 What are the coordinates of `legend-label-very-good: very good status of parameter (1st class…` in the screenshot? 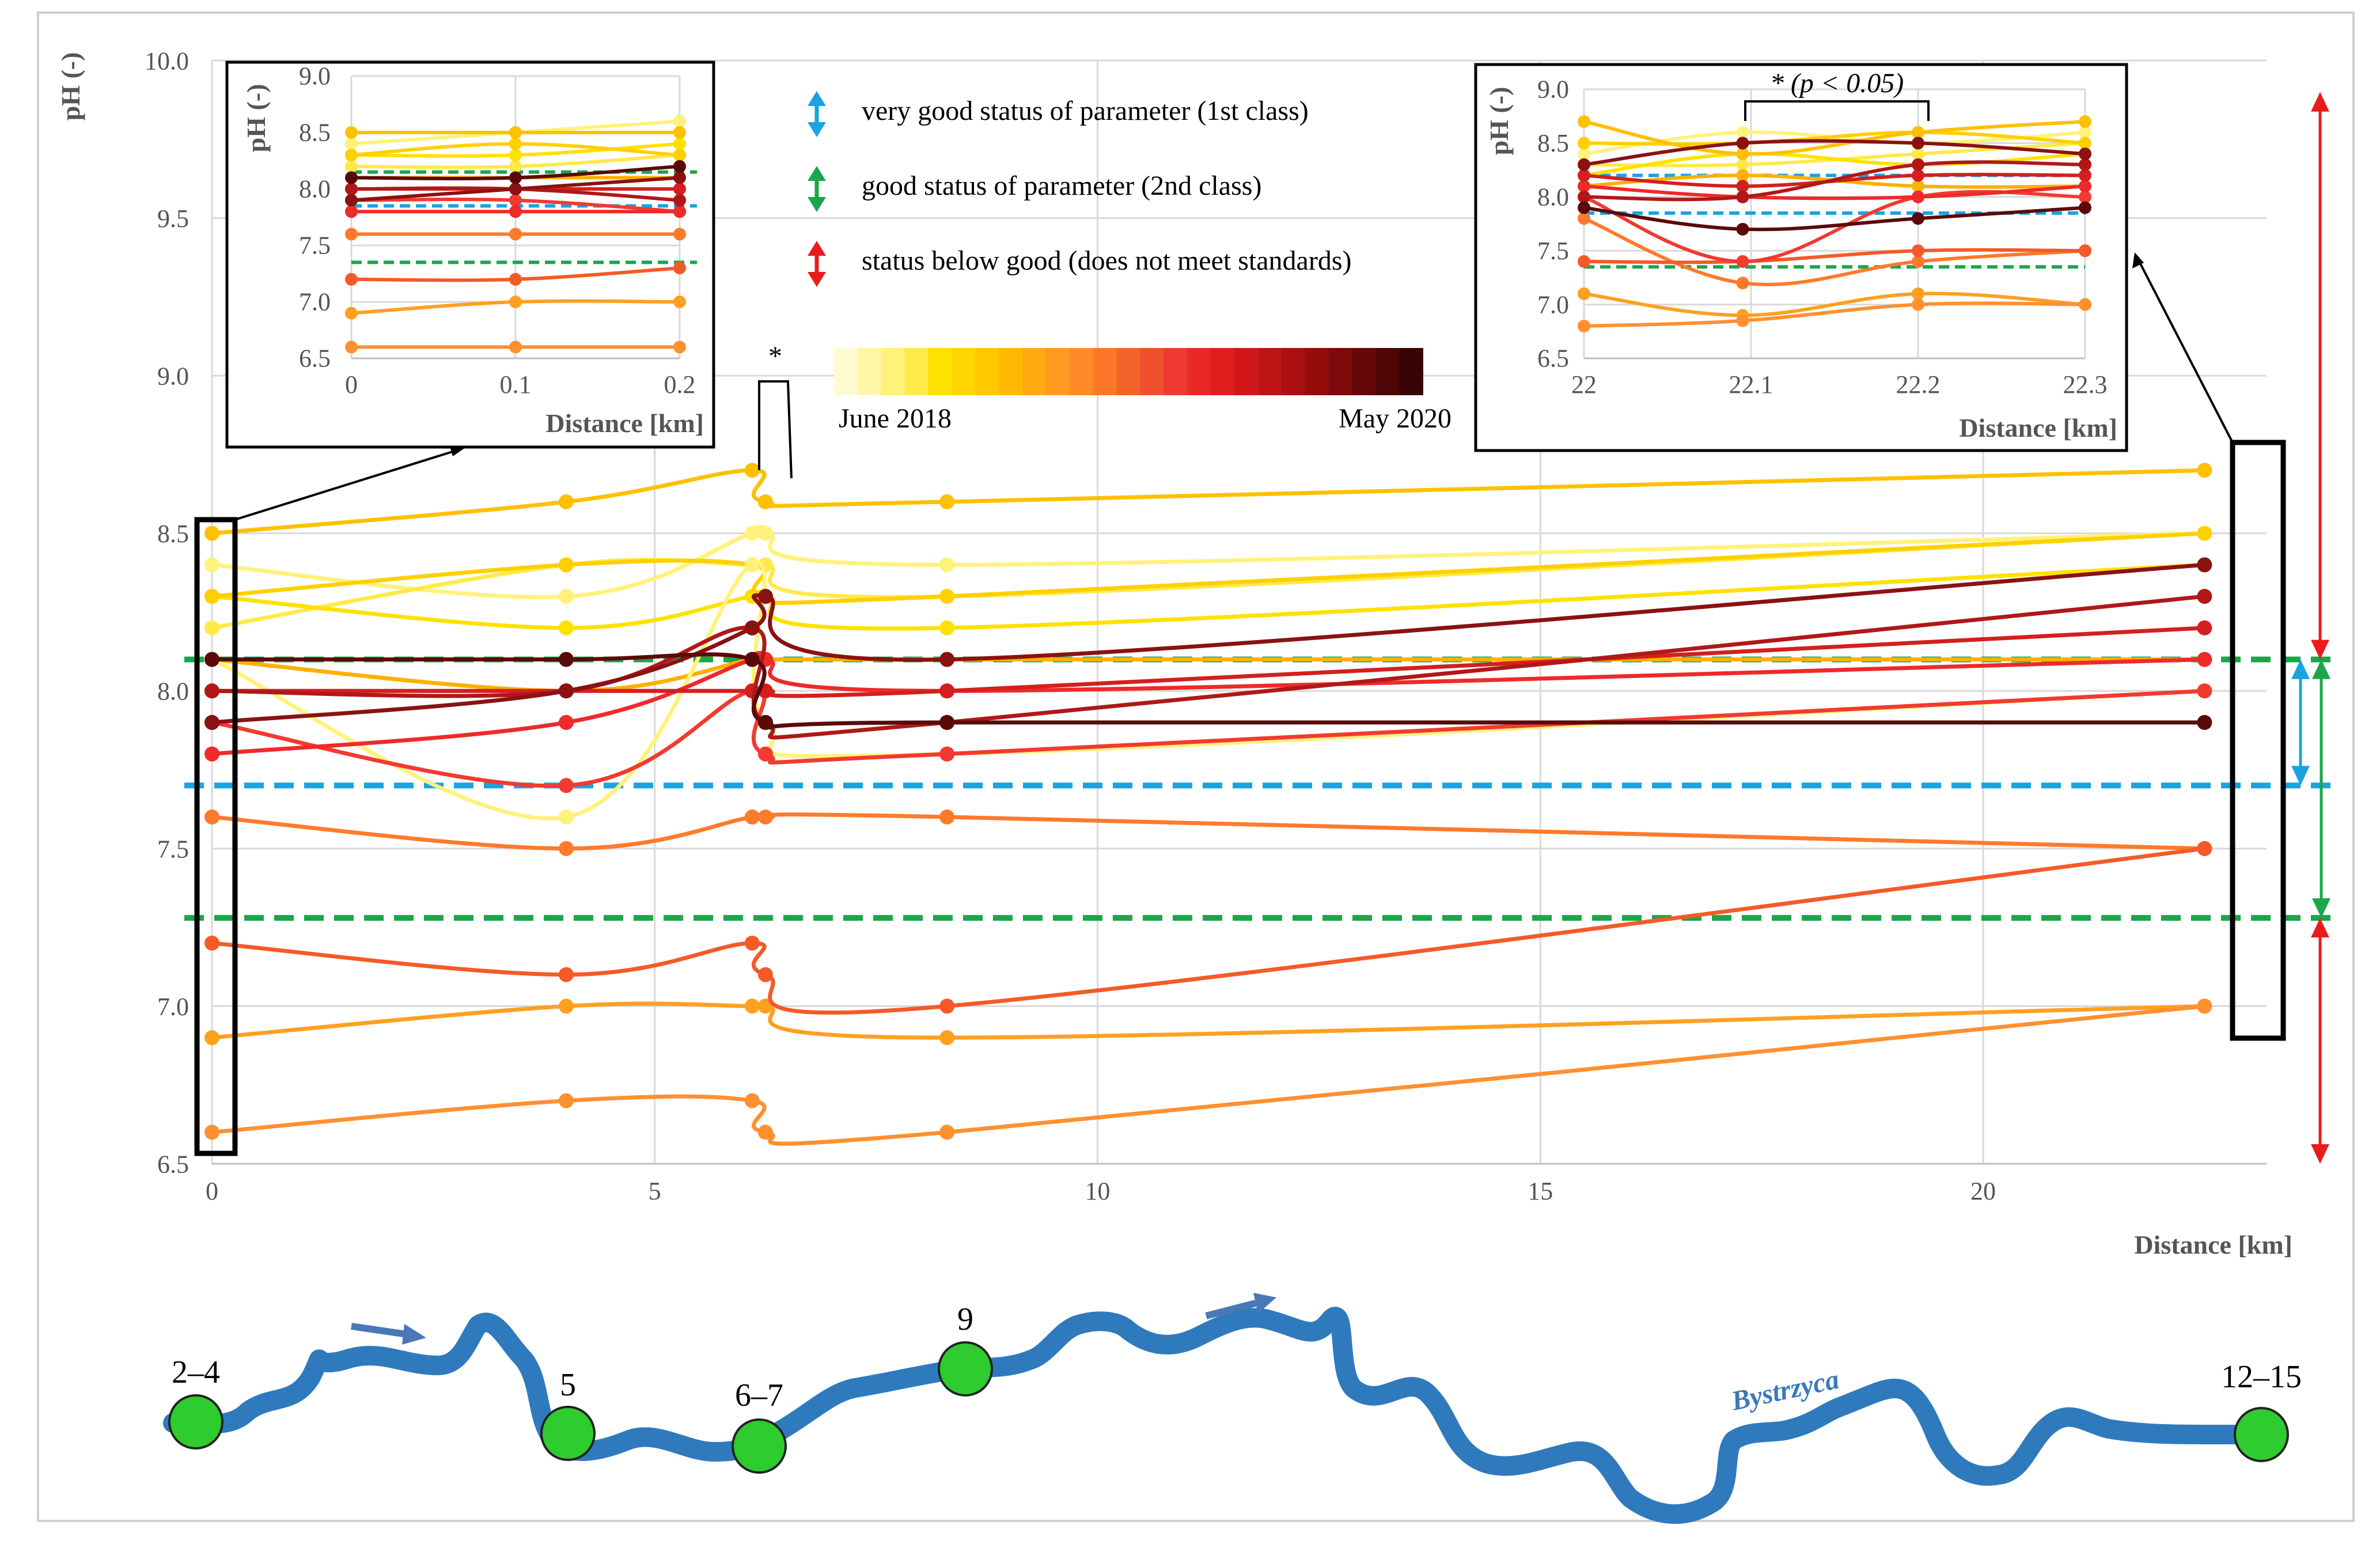 It's located at (1085, 111).